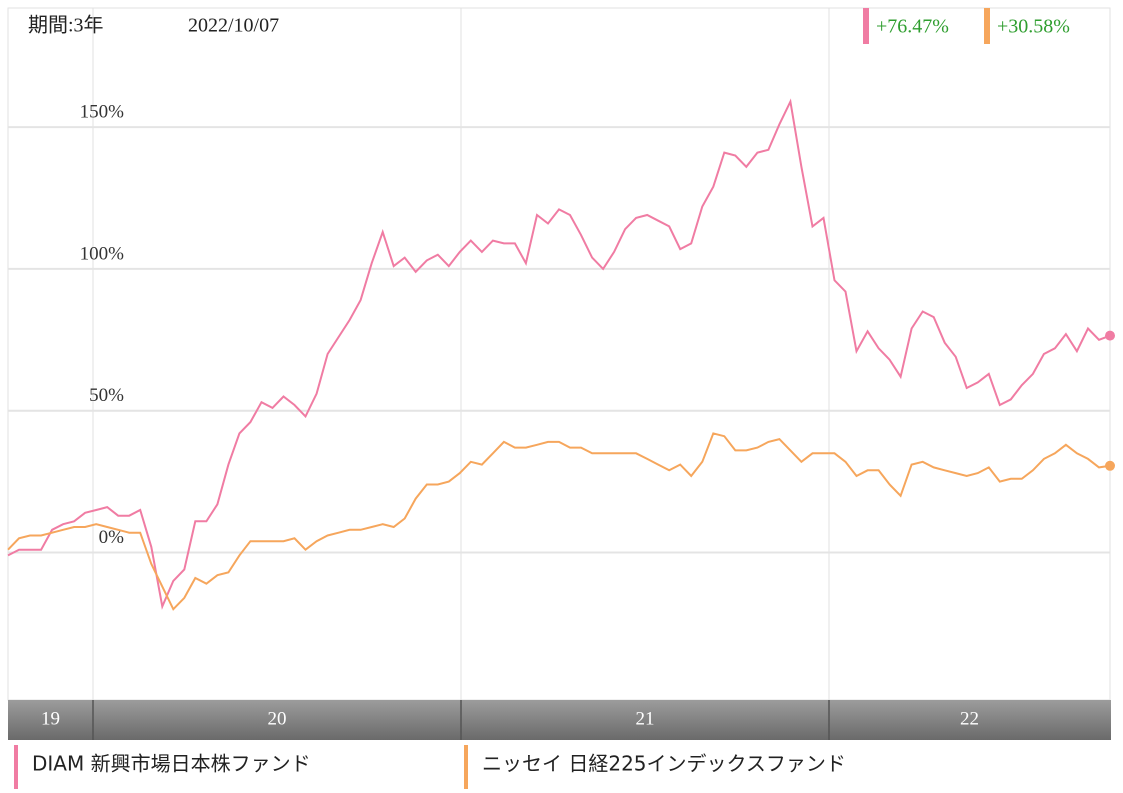 Image resolution: width=1123 pixels, height=793 pixels. I want to click on legend-label: DIAM 新興市場日本株ファンド, so click(171, 764).